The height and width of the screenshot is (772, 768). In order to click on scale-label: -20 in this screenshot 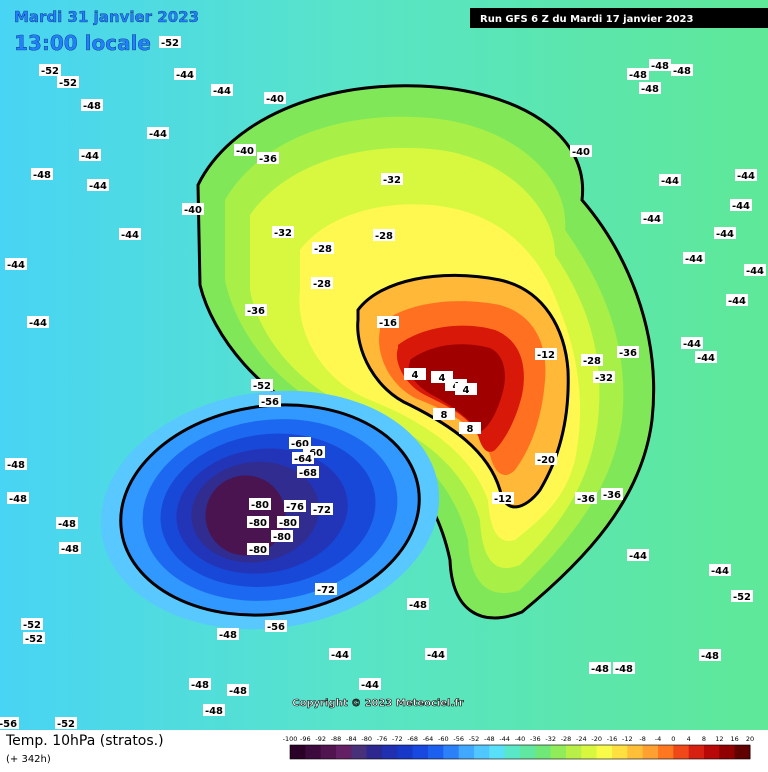, I will do `click(596, 739)`.